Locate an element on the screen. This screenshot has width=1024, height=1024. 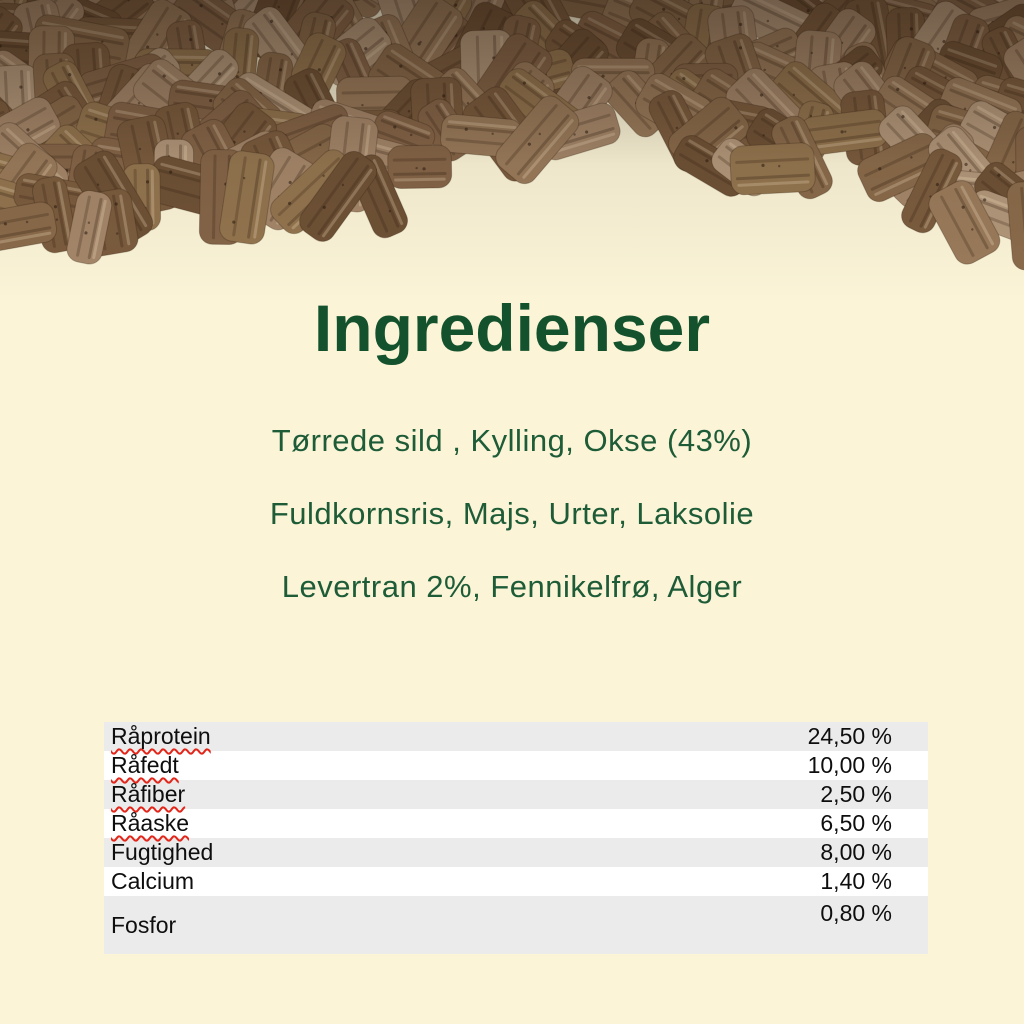
table-row: Fugtighed 8,00 % is located at coordinates (516, 852).